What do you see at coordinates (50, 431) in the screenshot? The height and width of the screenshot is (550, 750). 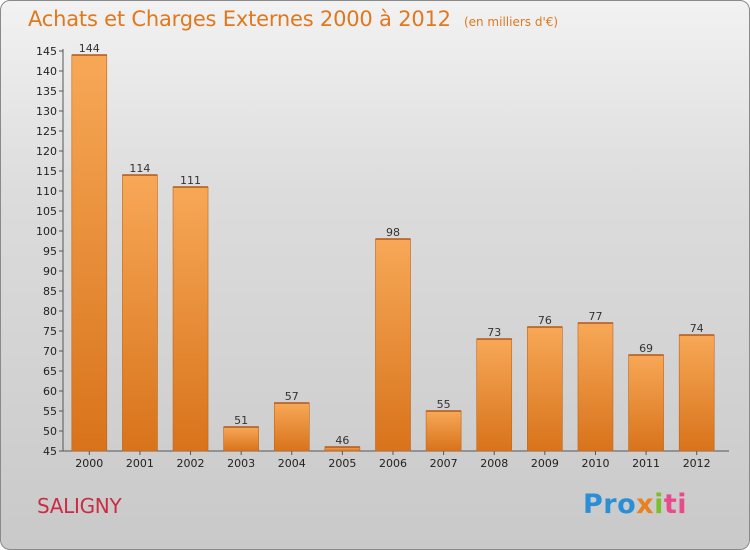 I see `y-tick-label: 50` at bounding box center [50, 431].